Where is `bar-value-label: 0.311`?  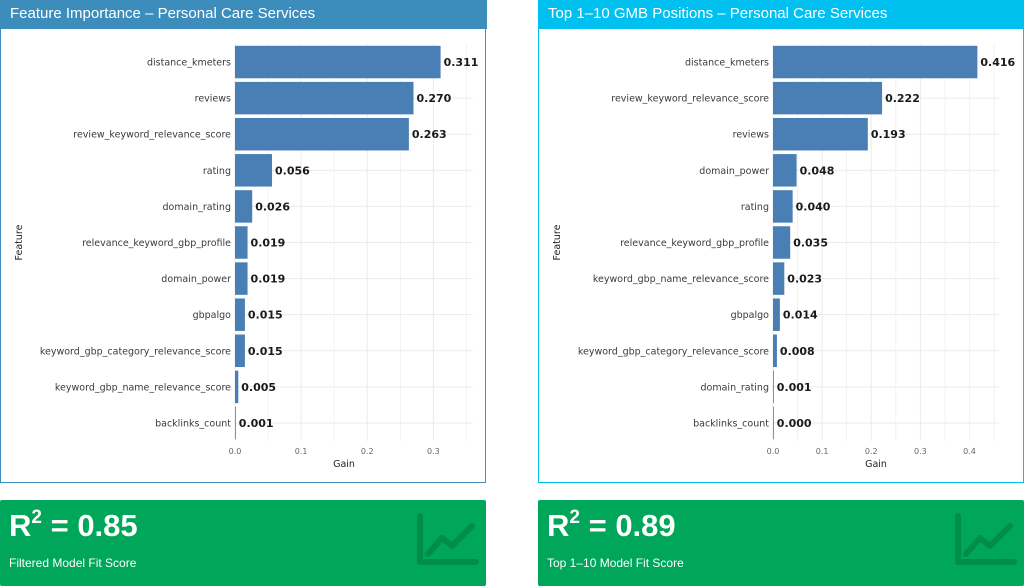 bar-value-label: 0.311 is located at coordinates (461, 62).